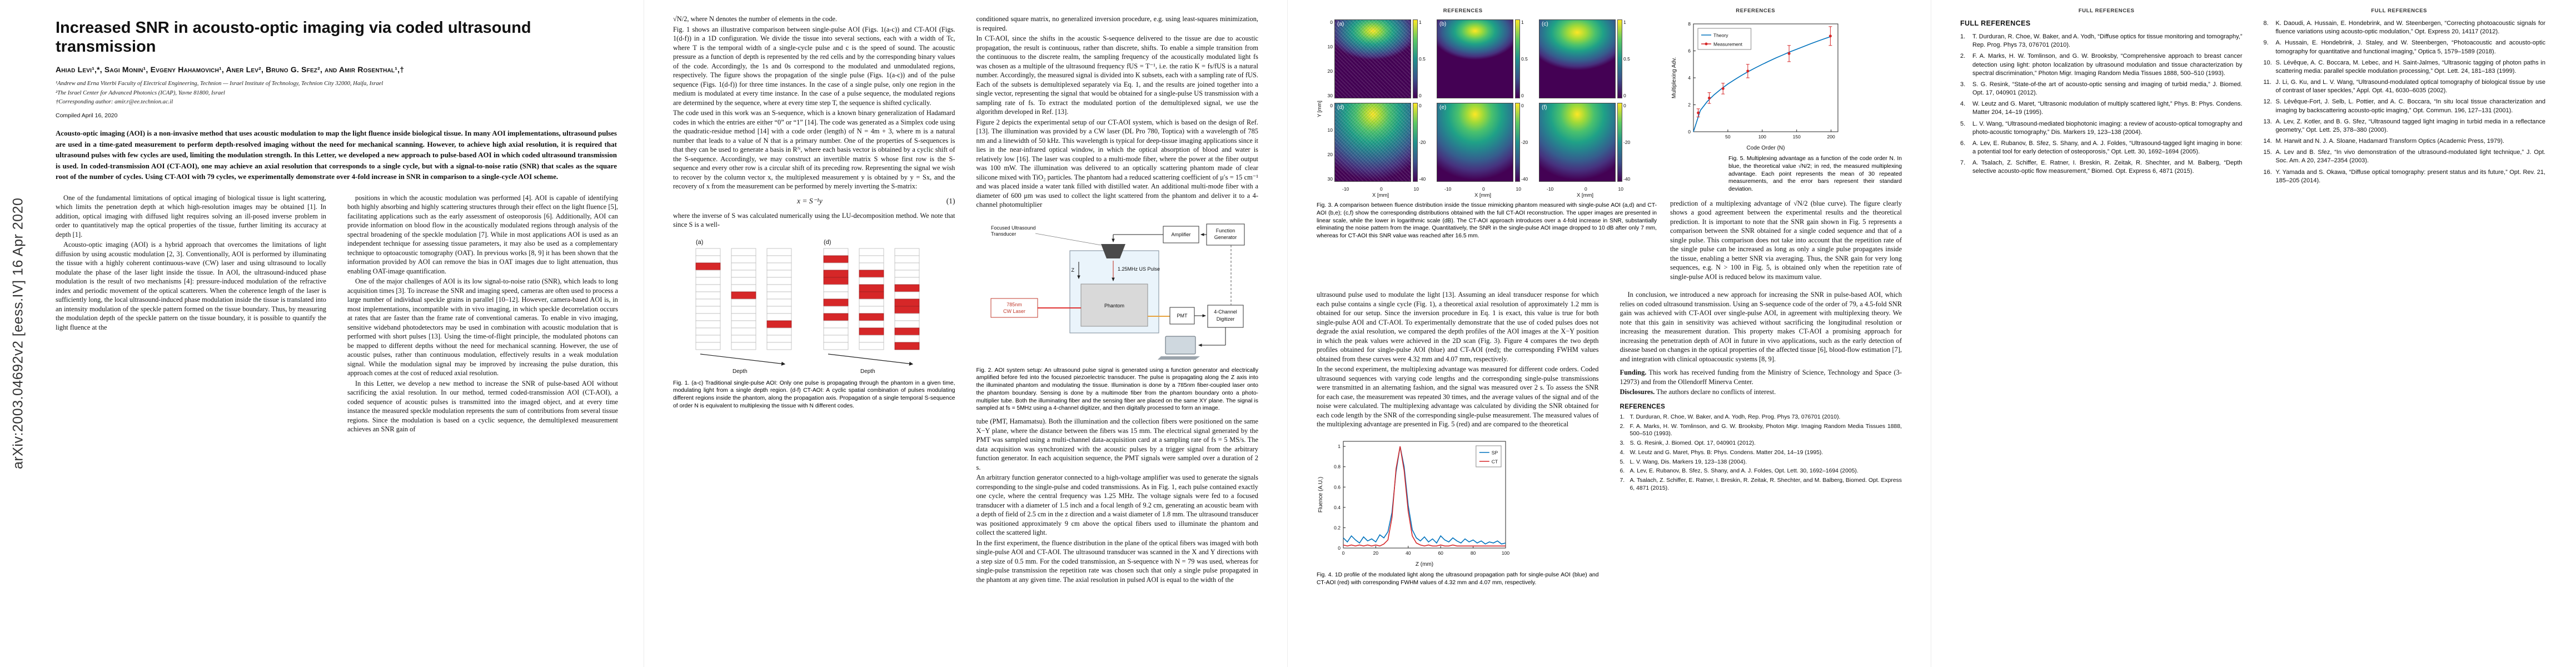  What do you see at coordinates (1382, 142) in the screenshot?
I see `fig3-panel-d: (d) 0 -20 -40` at bounding box center [1382, 142].